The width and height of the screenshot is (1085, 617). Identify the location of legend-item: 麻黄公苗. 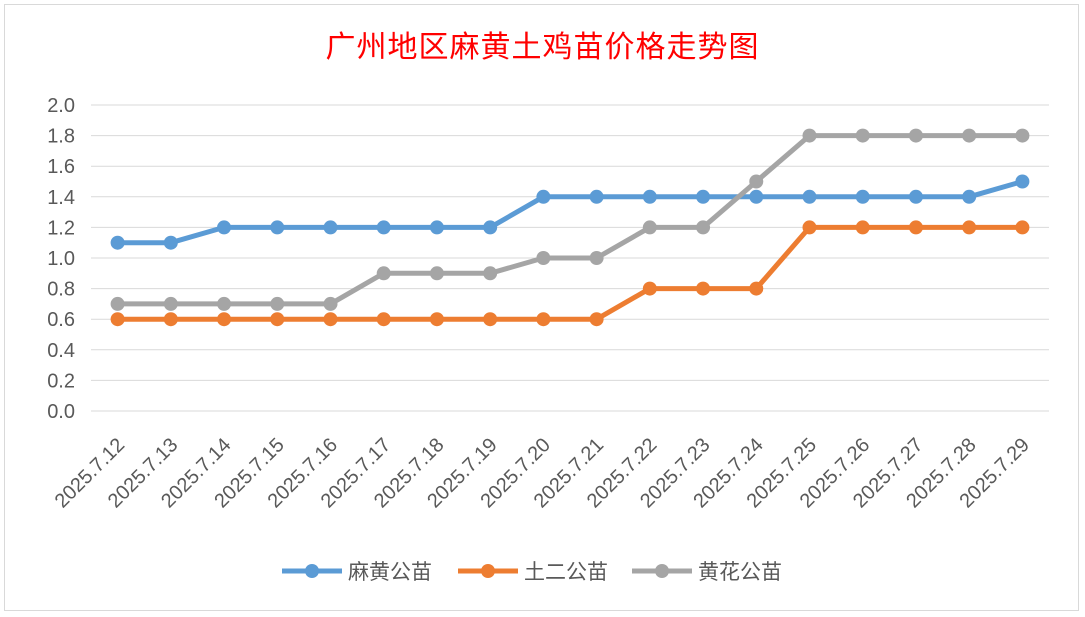
(357, 572).